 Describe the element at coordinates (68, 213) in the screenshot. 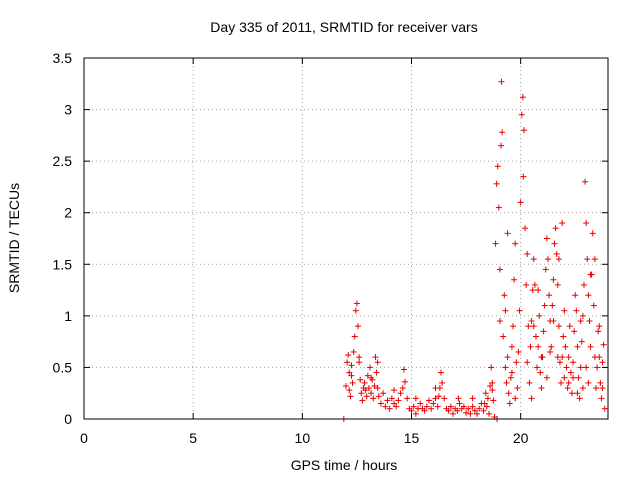

I see `y-tick-label: 2` at that location.